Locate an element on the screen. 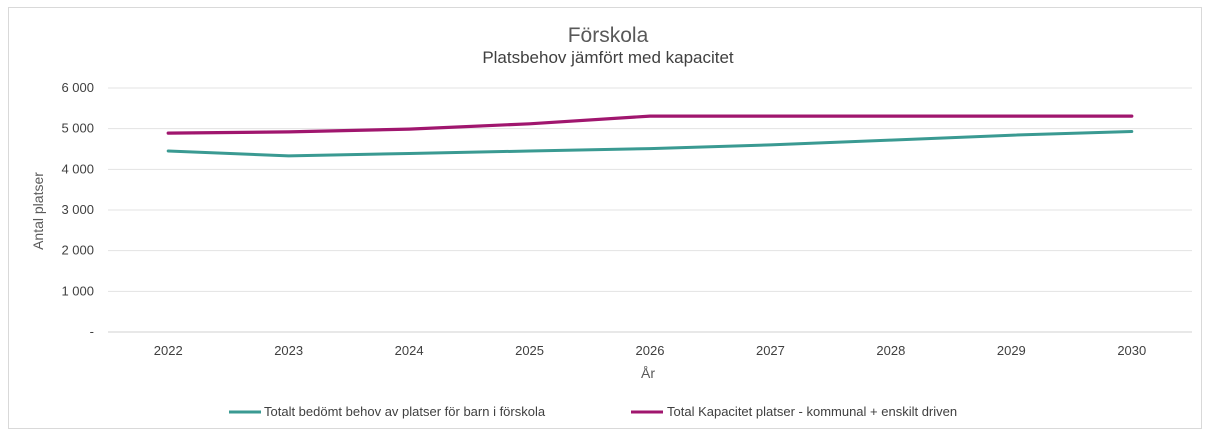 This screenshot has height=432, width=1206. x-tick-label: 2030 is located at coordinates (1131, 350).